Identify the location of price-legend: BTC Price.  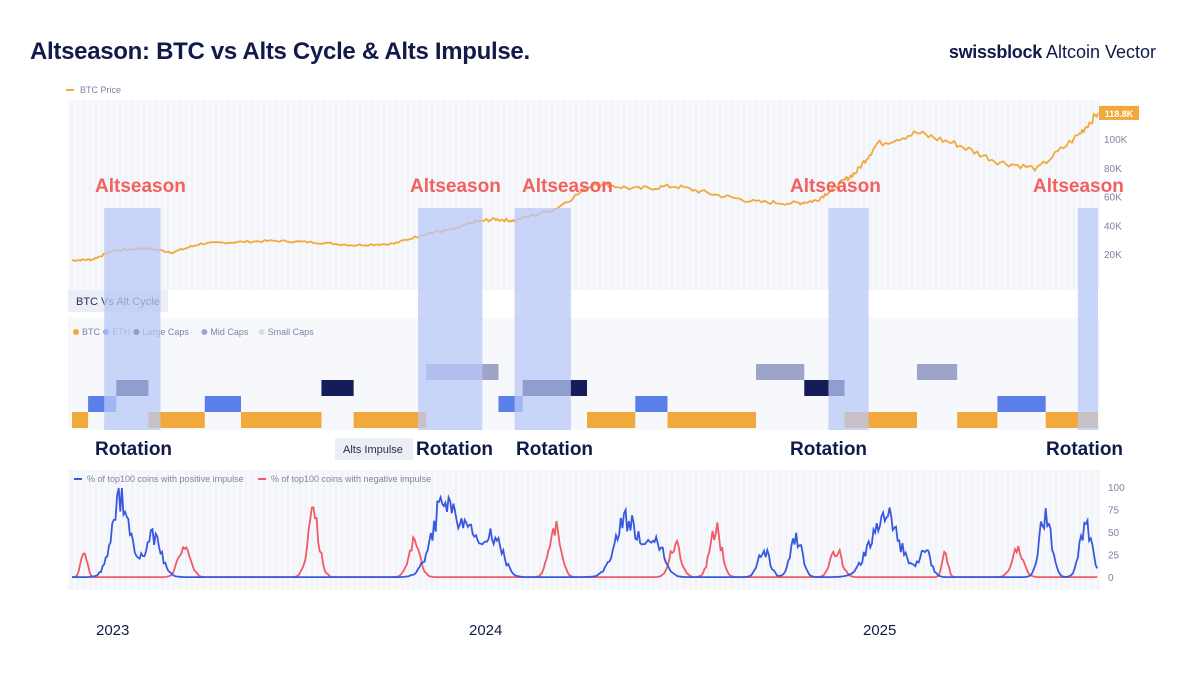
(93, 90).